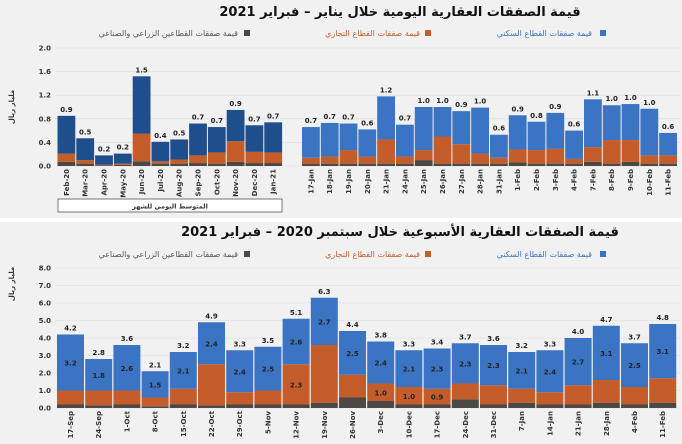  What do you see at coordinates (217, 121) in the screenshot?
I see `total-value-label: 0.7` at bounding box center [217, 121].